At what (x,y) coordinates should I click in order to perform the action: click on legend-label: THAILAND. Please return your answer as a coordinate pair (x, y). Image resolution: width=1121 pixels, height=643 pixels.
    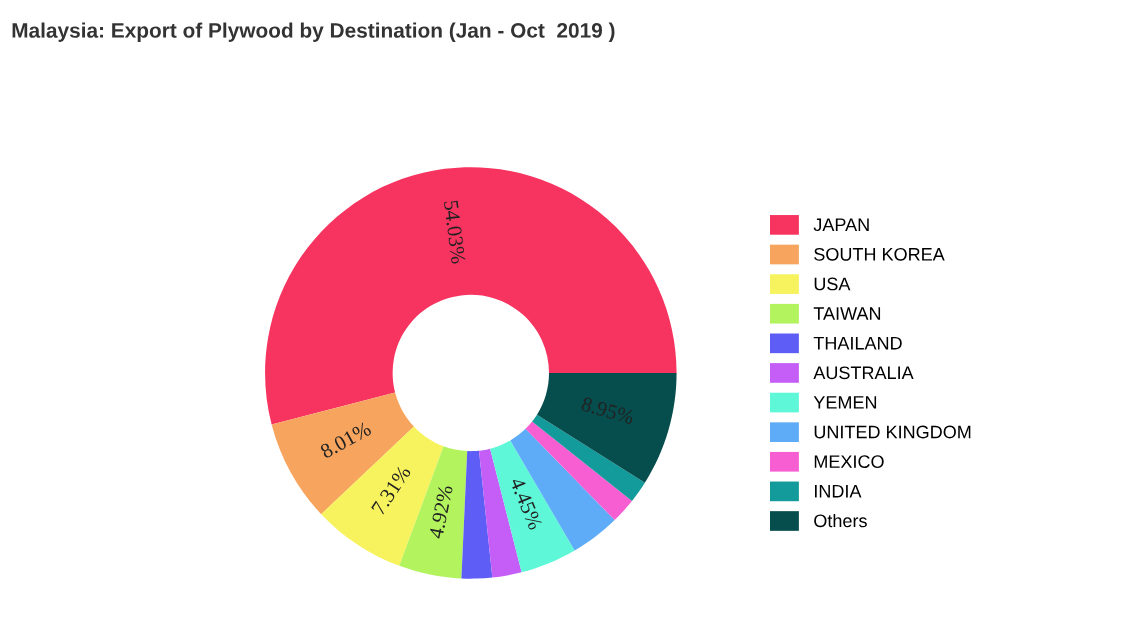
    Looking at the image, I should click on (857, 343).